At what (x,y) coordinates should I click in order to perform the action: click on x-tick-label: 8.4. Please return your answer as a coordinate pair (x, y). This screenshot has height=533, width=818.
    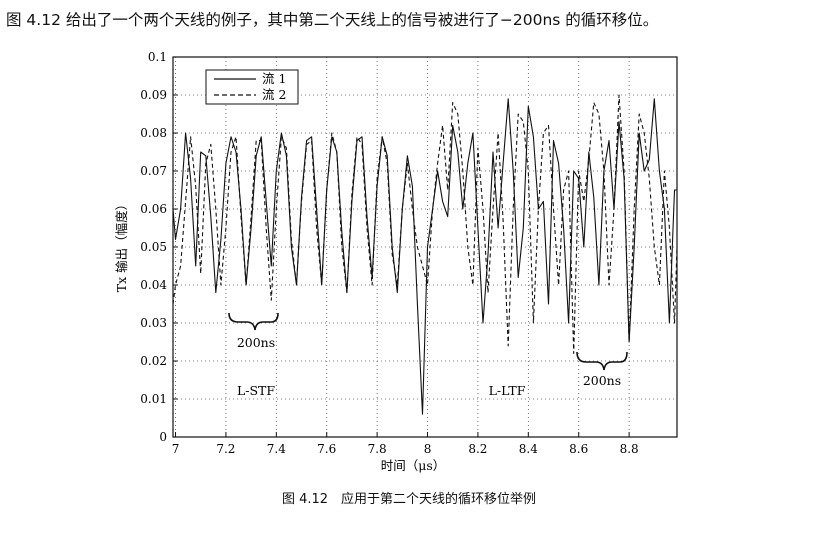
    Looking at the image, I should click on (528, 449).